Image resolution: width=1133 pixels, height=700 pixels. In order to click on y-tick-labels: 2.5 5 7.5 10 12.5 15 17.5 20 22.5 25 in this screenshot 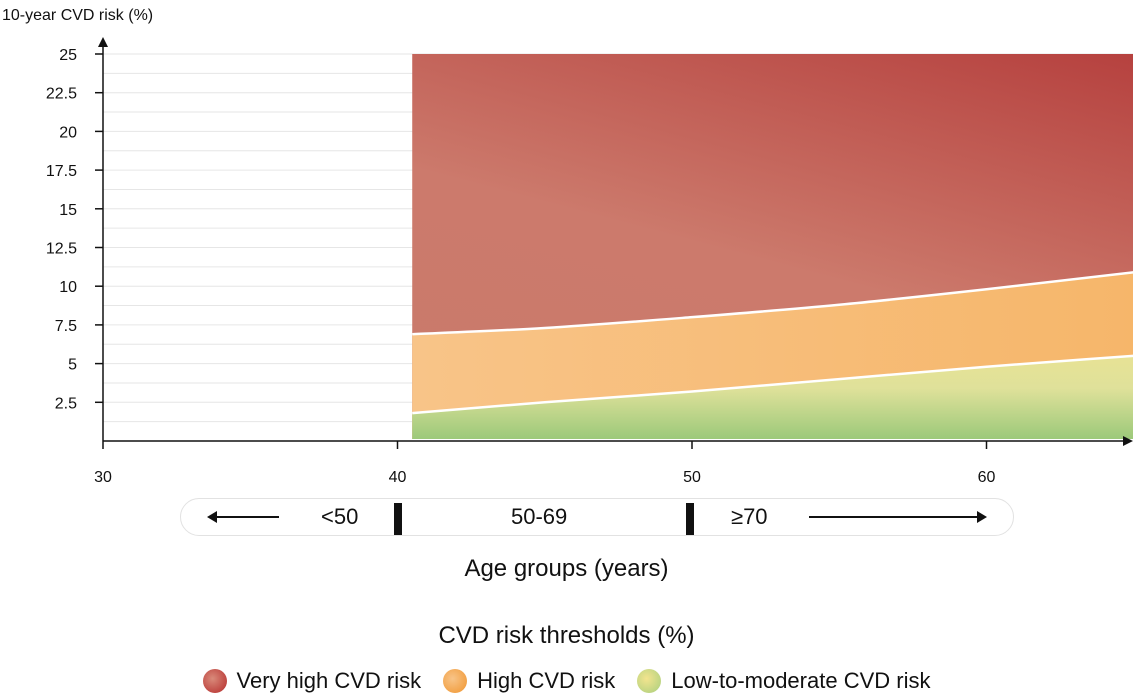, I will do `click(74, 229)`.